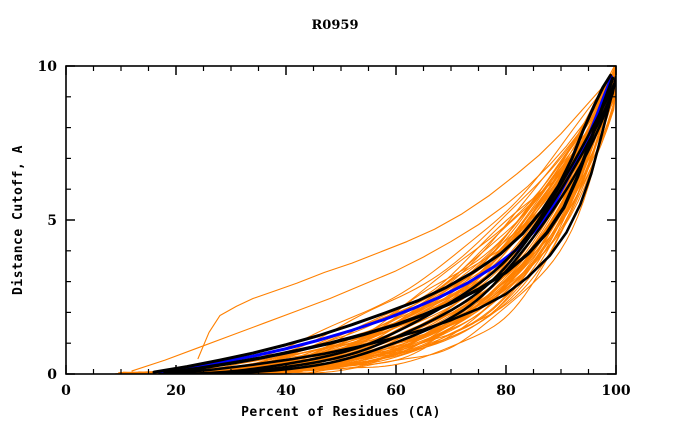  I want to click on x-tick-label: 0, so click(66, 391).